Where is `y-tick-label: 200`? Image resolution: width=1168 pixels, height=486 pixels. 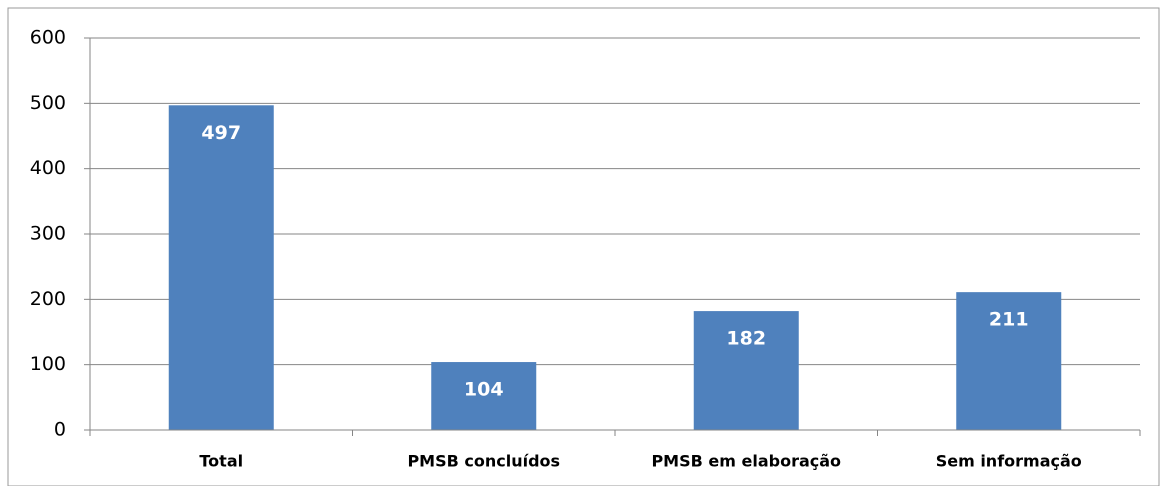
y-tick-label: 200 is located at coordinates (48, 299).